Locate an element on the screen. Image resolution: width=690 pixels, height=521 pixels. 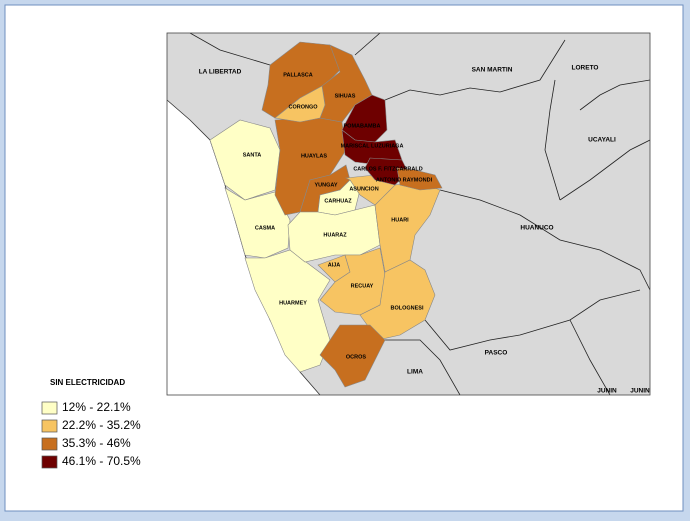
province-label: HUAYLAS is located at coordinates (314, 156).